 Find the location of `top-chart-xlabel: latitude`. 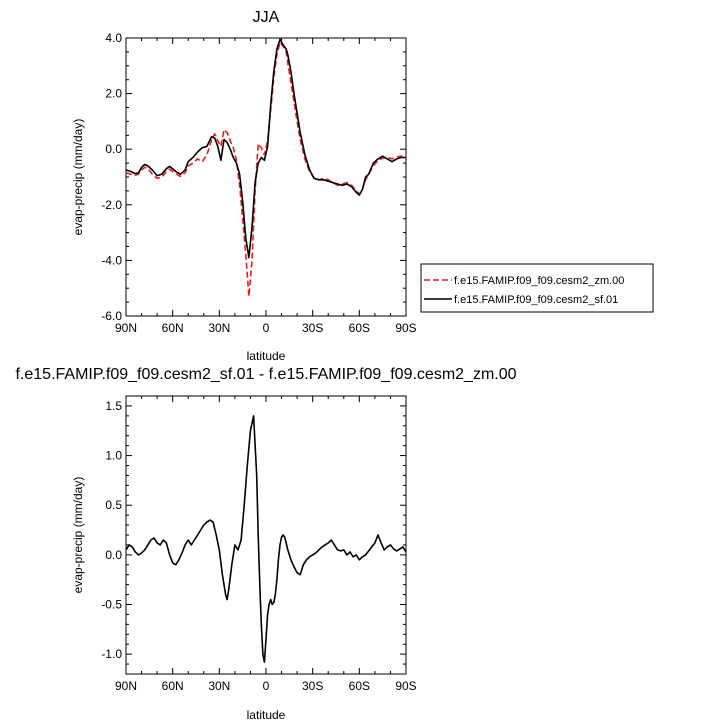

top-chart-xlabel: latitude is located at coordinates (266, 356).